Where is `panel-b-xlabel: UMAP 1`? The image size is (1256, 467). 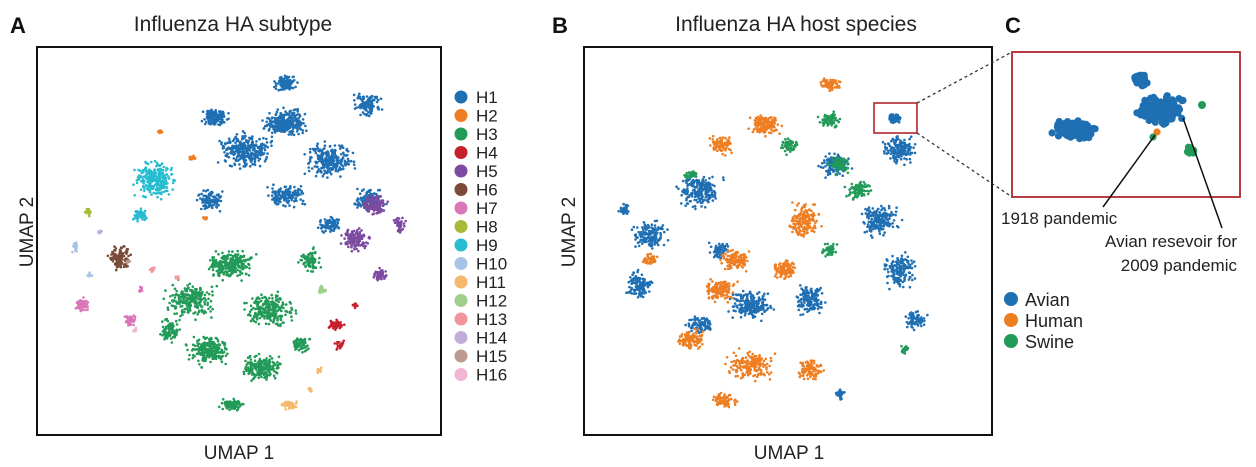 panel-b-xlabel: UMAP 1 is located at coordinates (789, 453).